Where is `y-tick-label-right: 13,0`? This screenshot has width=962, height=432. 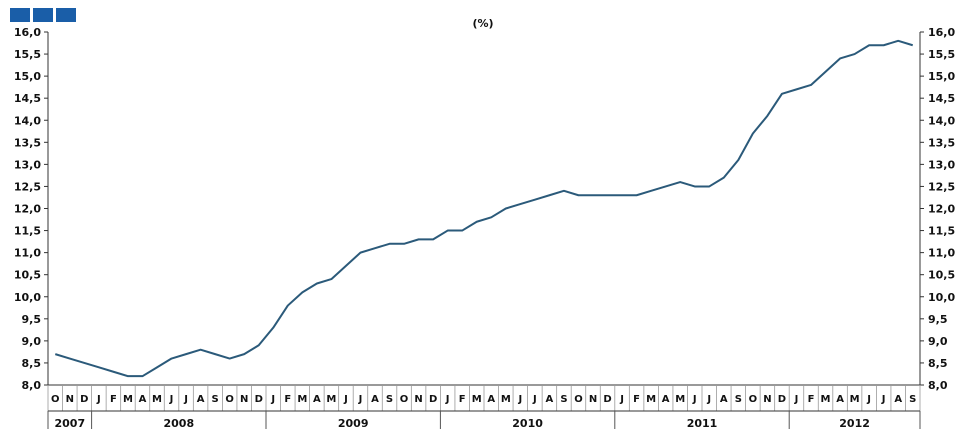 y-tick-label-right: 13,0 is located at coordinates (941, 164).